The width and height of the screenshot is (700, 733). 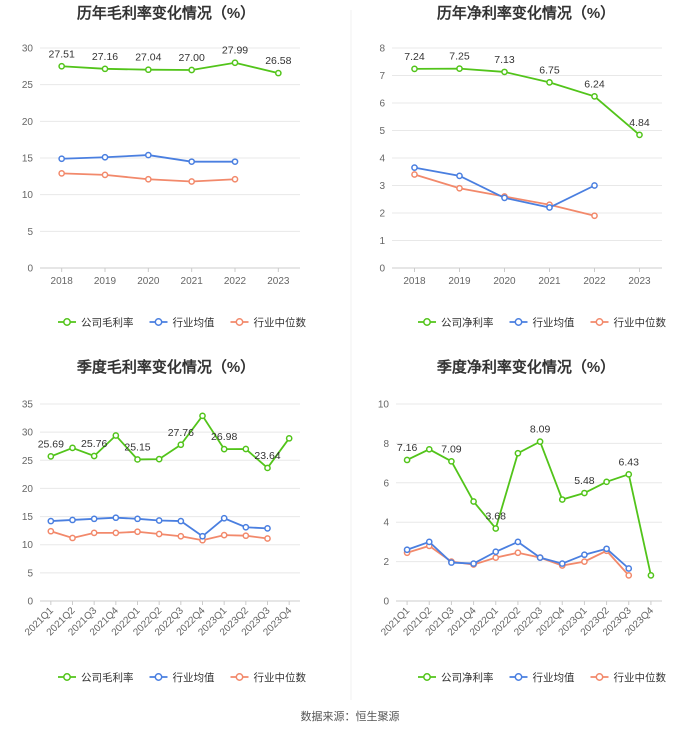 What do you see at coordinates (407, 448) in the screenshot?
I see `data-label: 7.16` at bounding box center [407, 448].